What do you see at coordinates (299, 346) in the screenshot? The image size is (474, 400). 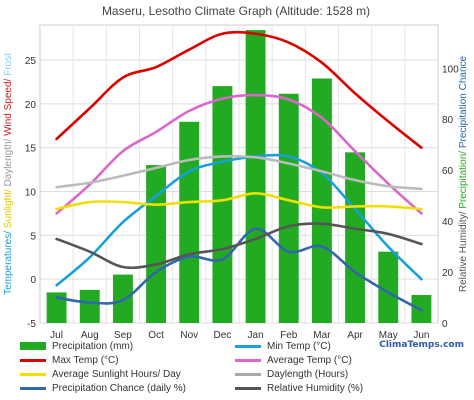 I see `legend-label: Min Temp (°C)` at bounding box center [299, 346].